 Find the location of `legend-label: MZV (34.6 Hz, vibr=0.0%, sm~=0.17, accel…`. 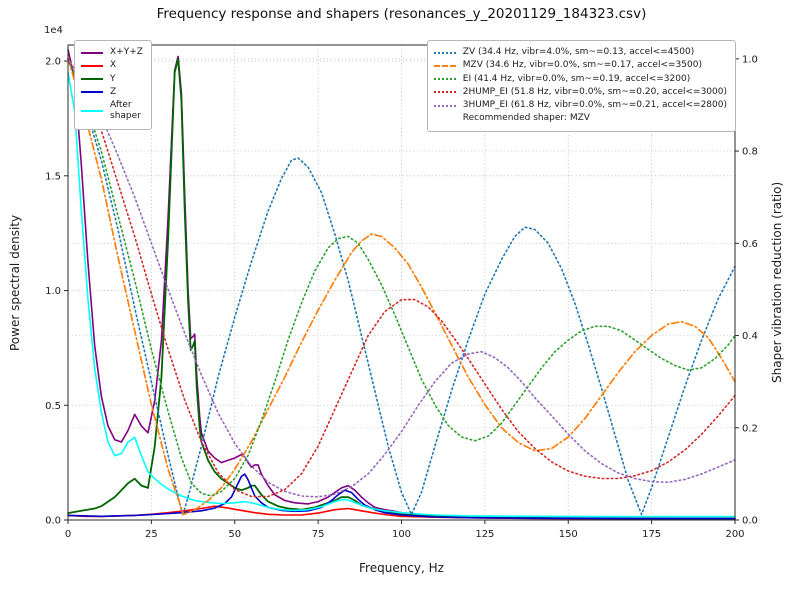

legend-label: MZV (34.6 Hz, vibr=0.0%, sm~=0.17, accel… is located at coordinates (582, 65).